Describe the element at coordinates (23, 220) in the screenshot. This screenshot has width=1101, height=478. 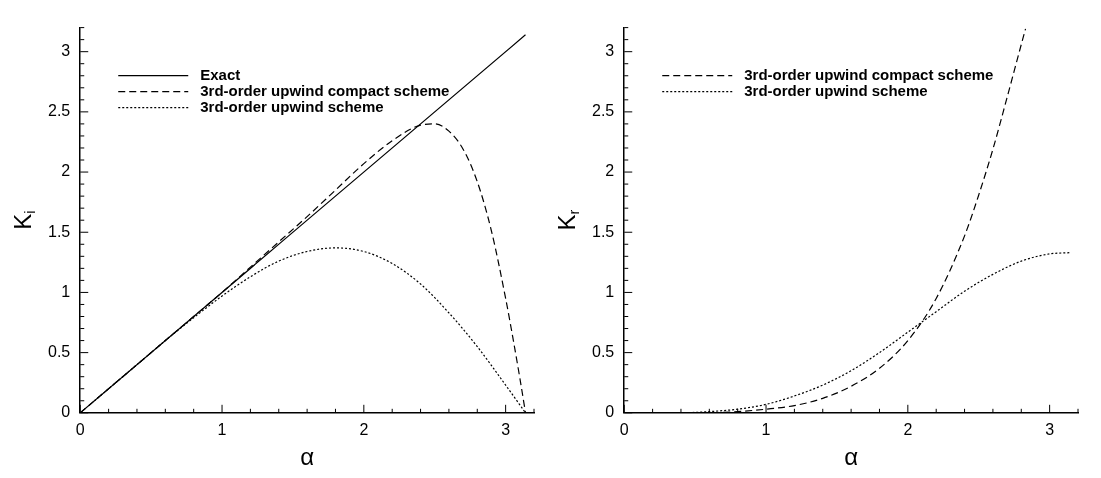
I see `y-axis-title: Ki` at that location.